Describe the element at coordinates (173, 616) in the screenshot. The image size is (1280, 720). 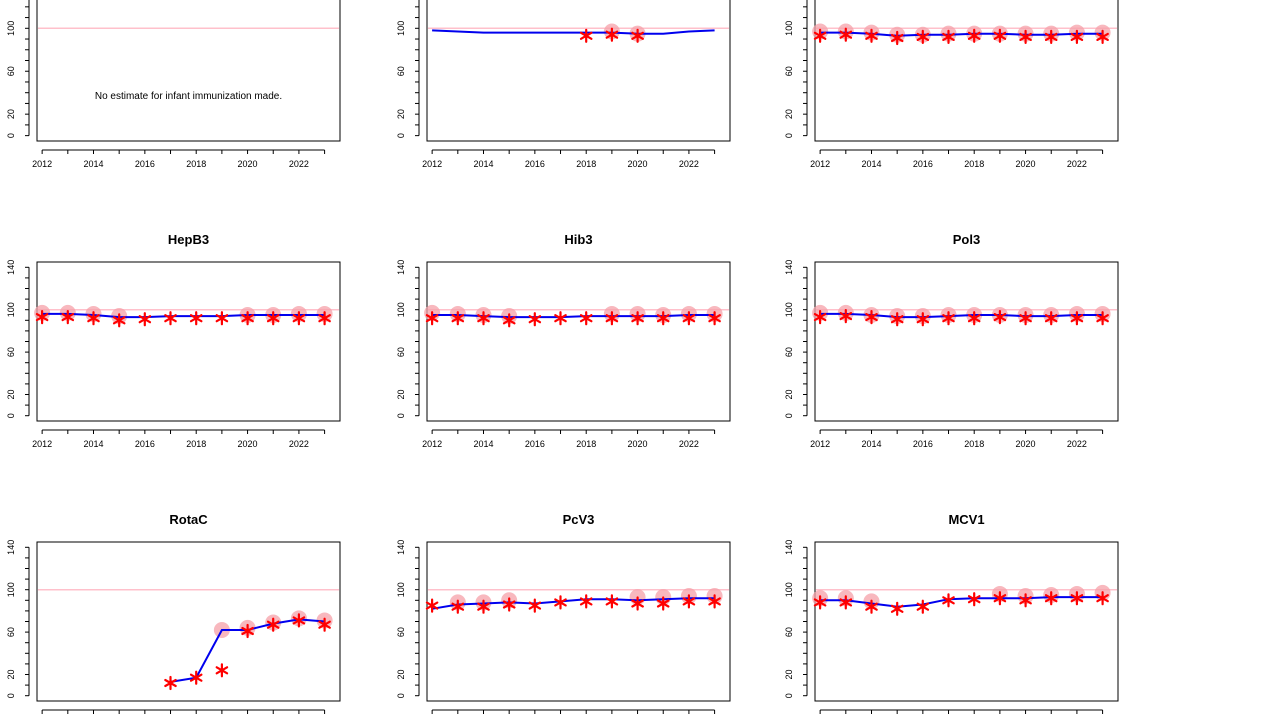
I see `chart-panel-rotac: RotaC02060100140201220142016201820202022` at that location.